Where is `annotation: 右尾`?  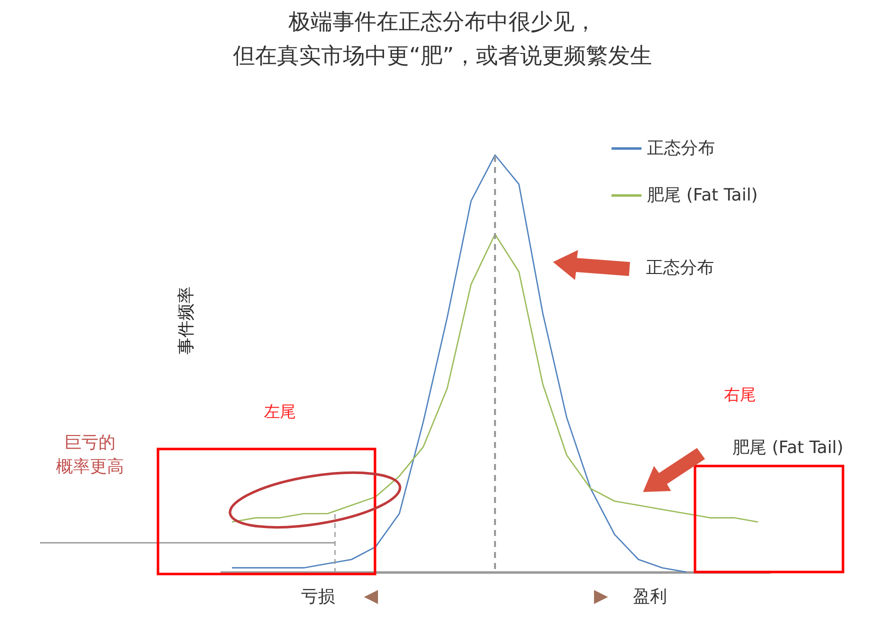 annotation: 右尾 is located at coordinates (740, 394).